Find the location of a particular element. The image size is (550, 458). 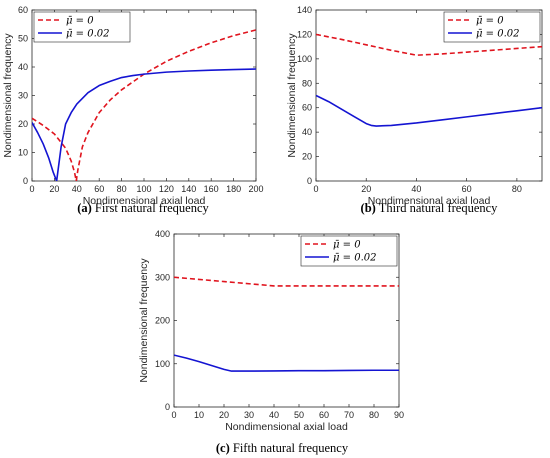

x-tick-label: 120 is located at coordinates (166, 189).